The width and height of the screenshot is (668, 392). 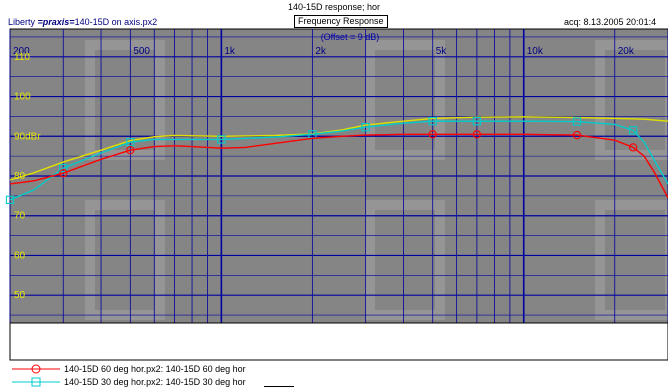 What do you see at coordinates (116, 22) in the screenshot?
I see `file-name: 140-15D on axis.px2` at bounding box center [116, 22].